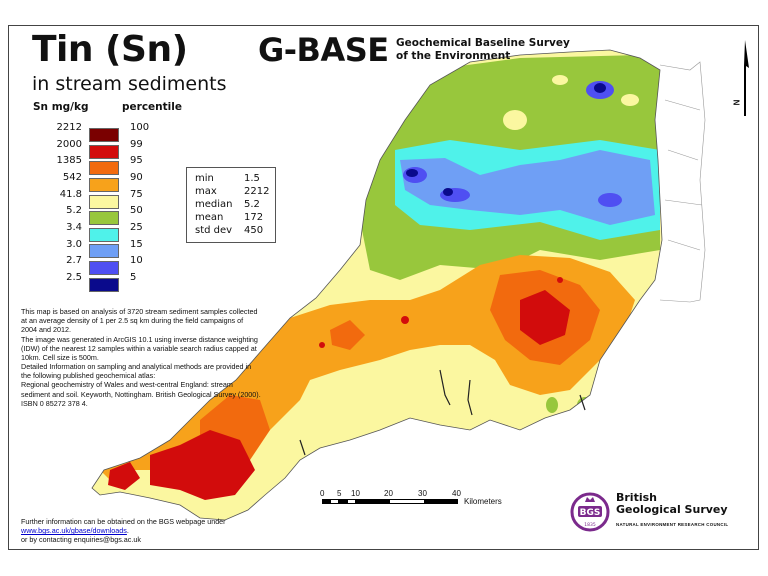 This screenshot has height=576, width=768. What do you see at coordinates (110, 49) in the screenshot?
I see `map-title: Tin (Sn)` at bounding box center [110, 49].